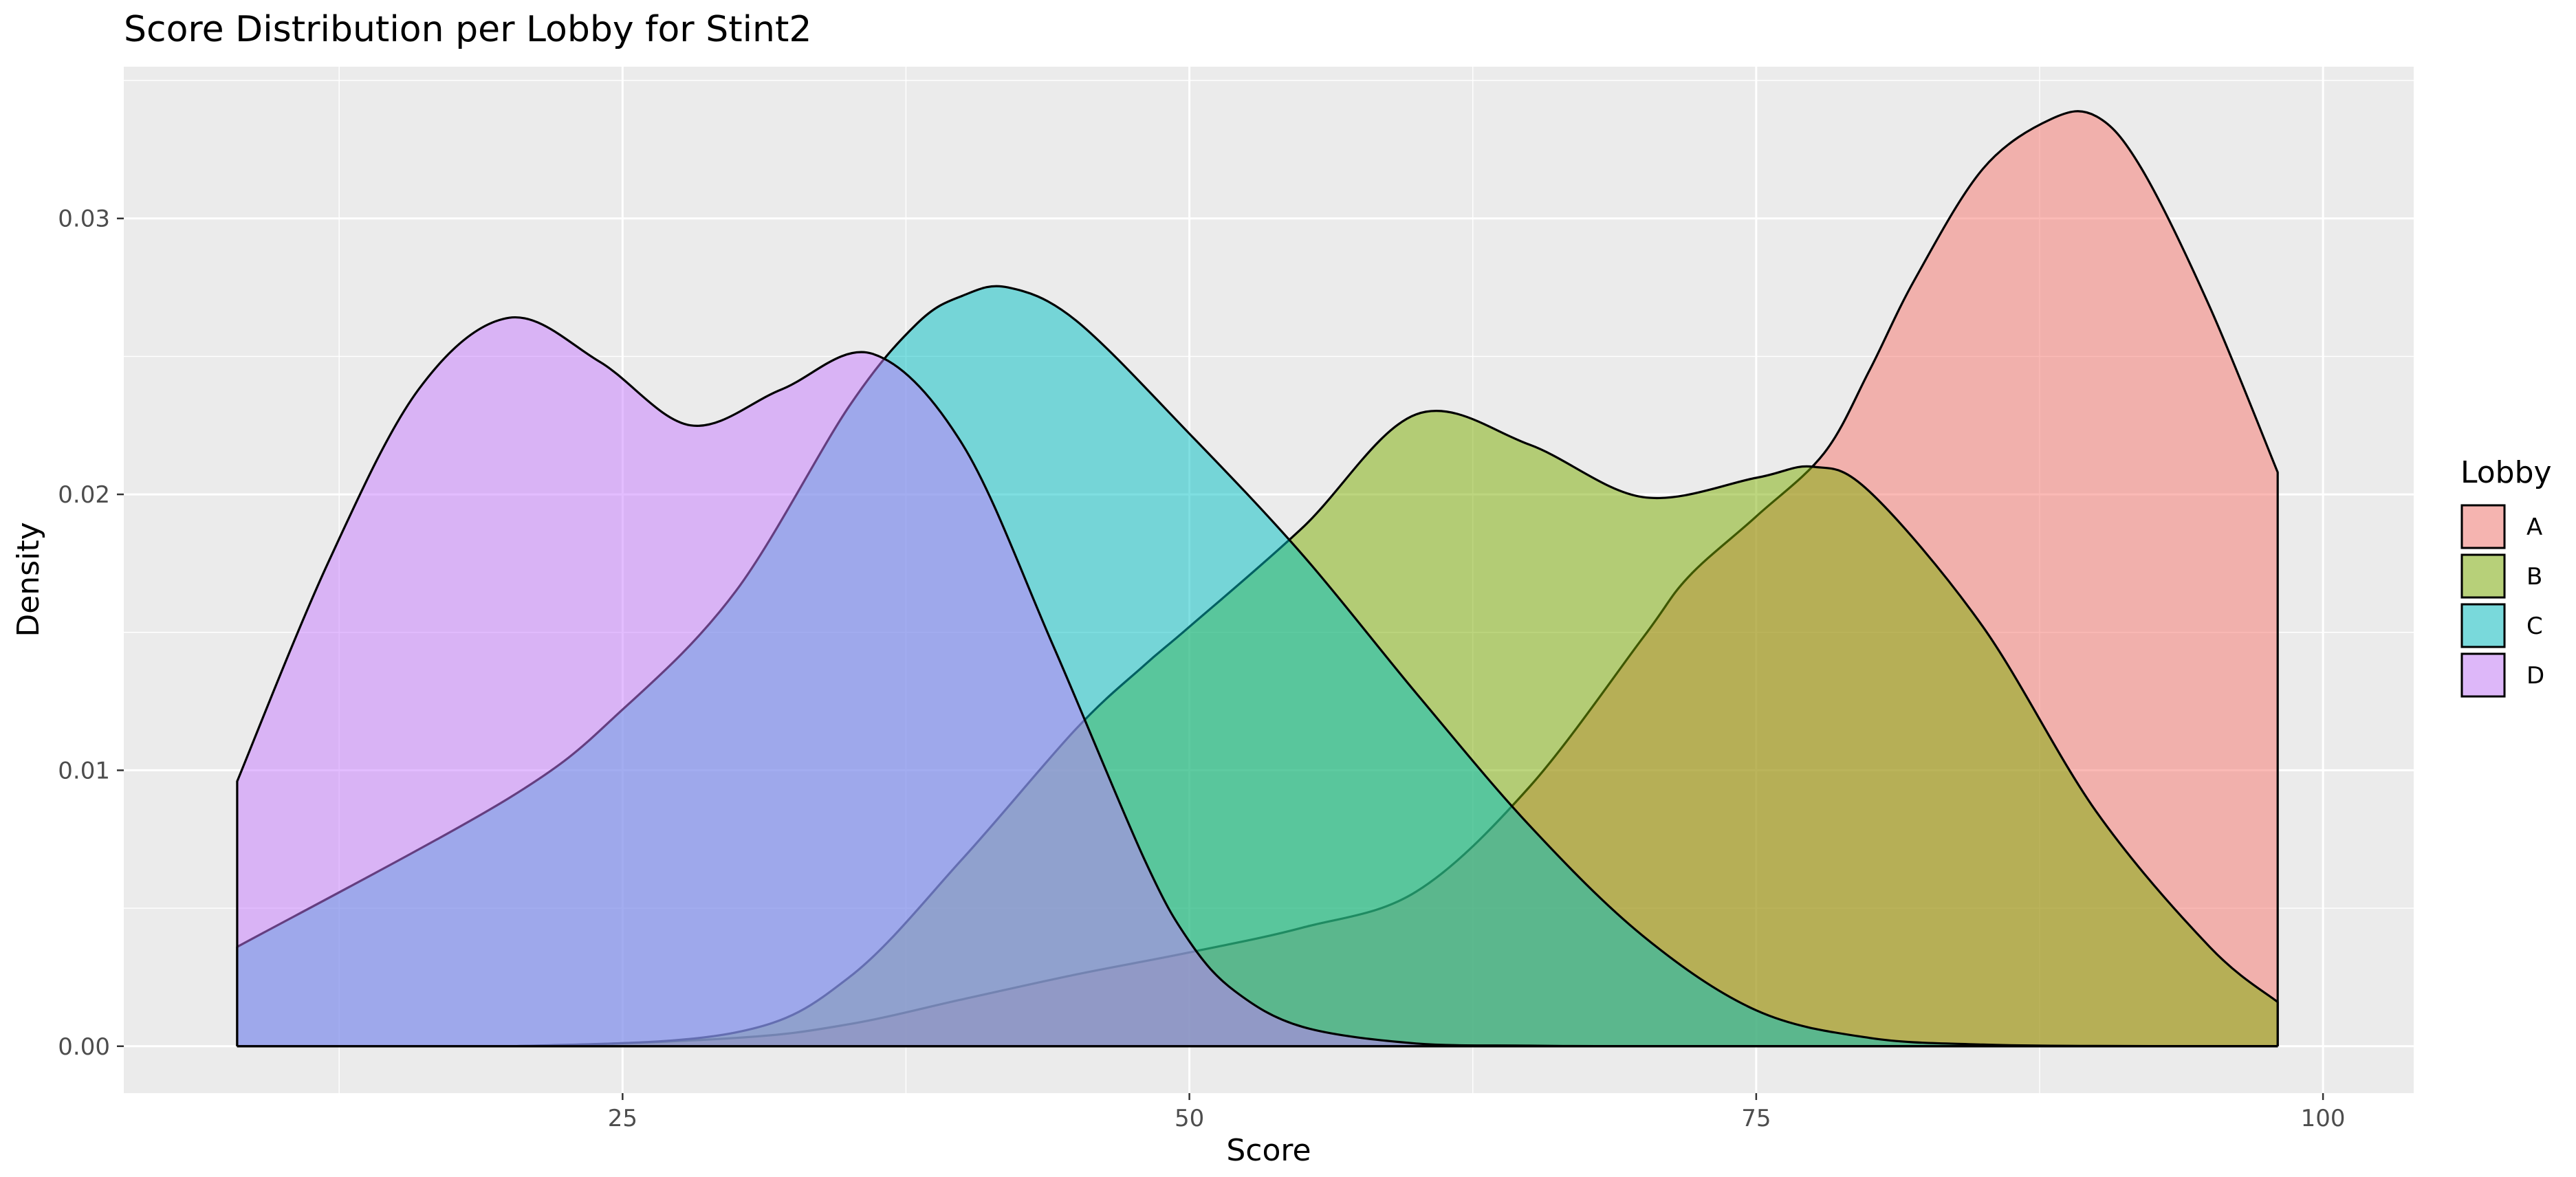 The height and width of the screenshot is (1177, 2576). I want to click on legend-key-A, so click(2483, 526).